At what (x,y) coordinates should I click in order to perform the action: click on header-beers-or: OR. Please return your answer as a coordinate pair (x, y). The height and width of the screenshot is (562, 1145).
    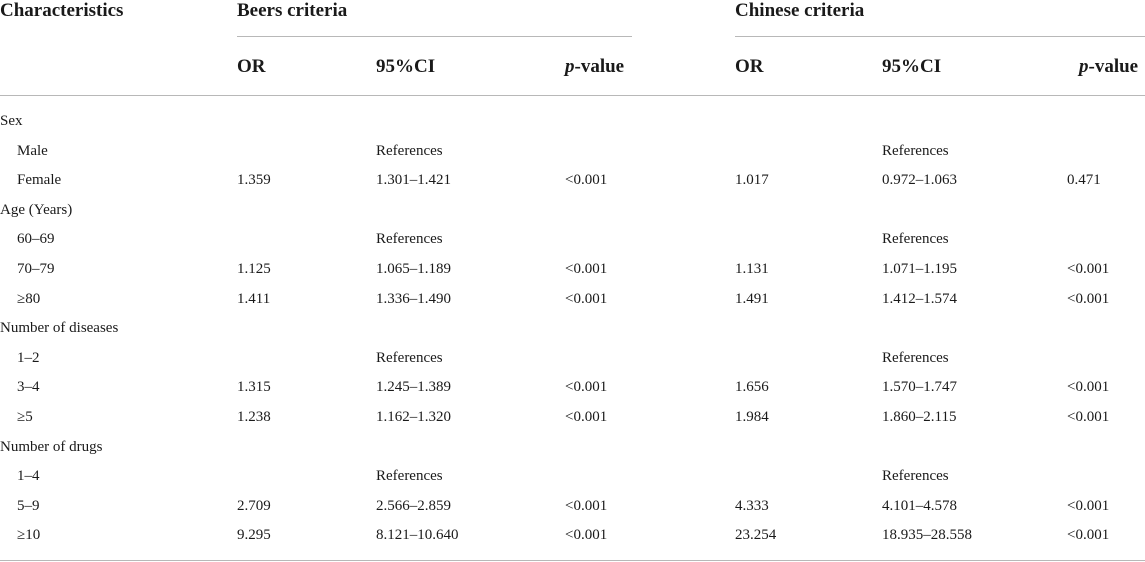
    Looking at the image, I should click on (251, 66).